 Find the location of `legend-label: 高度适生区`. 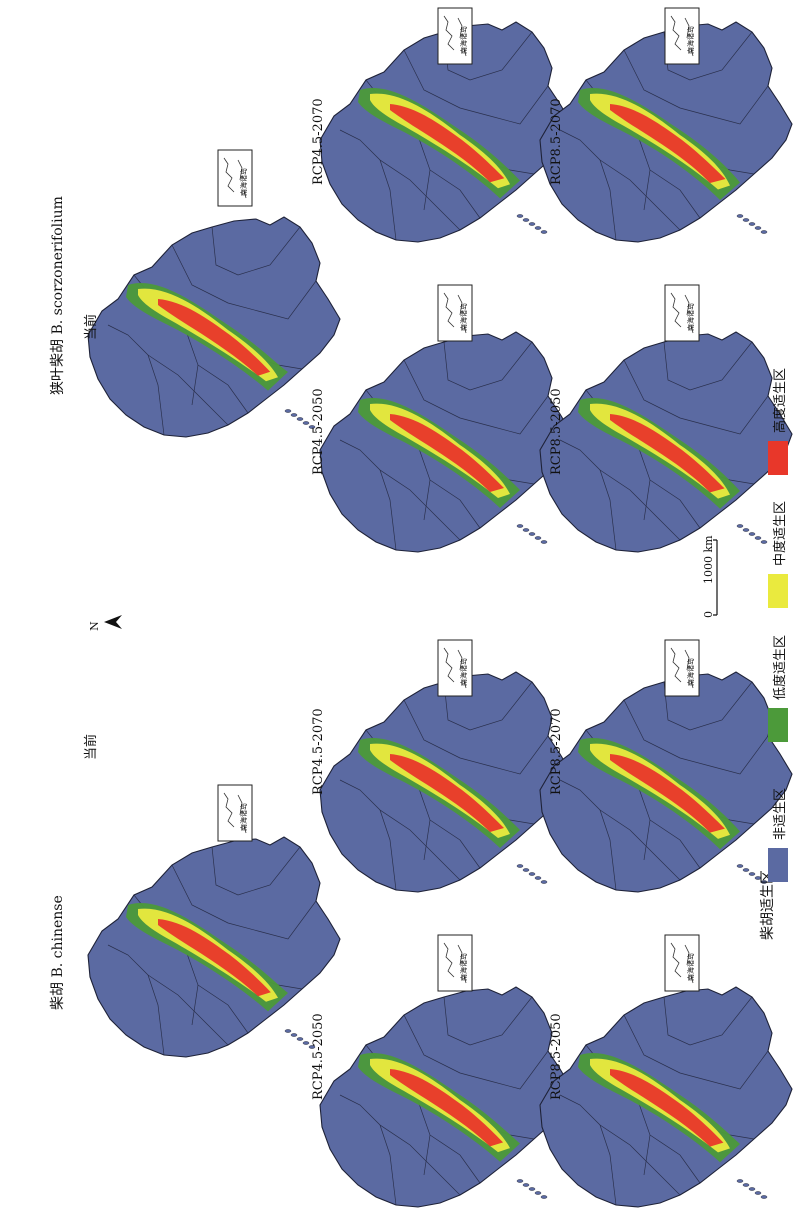

legend-label: 高度适生区 is located at coordinates (780, 400).